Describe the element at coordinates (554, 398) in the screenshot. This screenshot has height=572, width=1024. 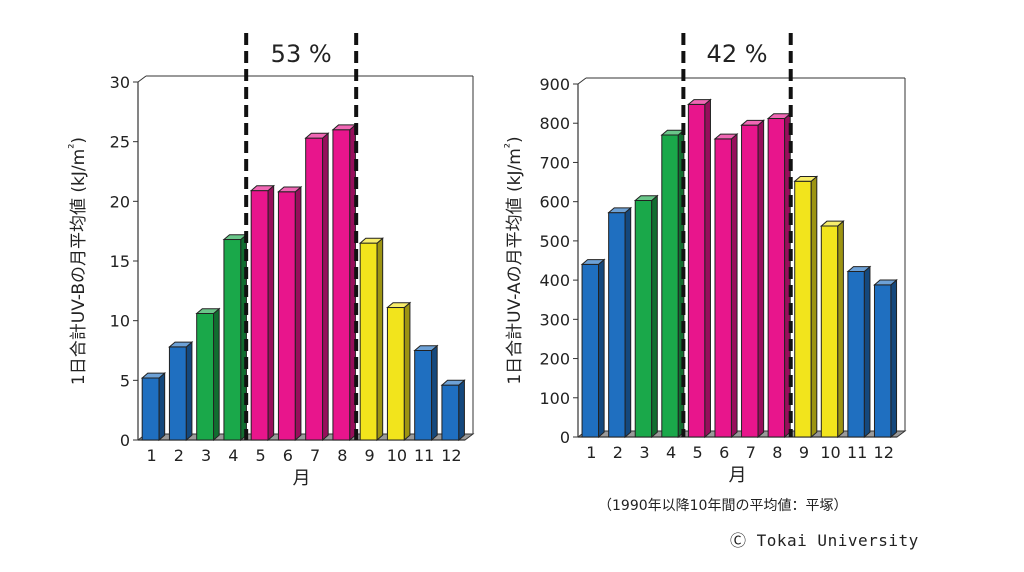
I see `y-tick-label: 100` at that location.